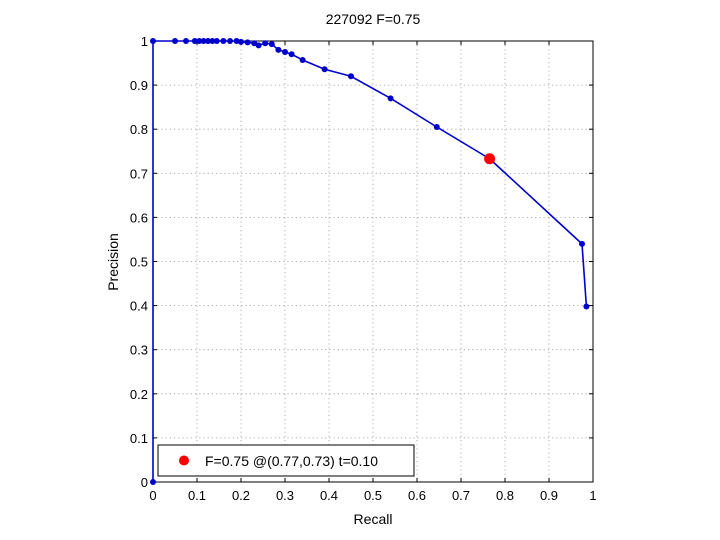 The height and width of the screenshot is (540, 720). I want to click on chart-title: 227092 F=0.75, so click(373, 19).